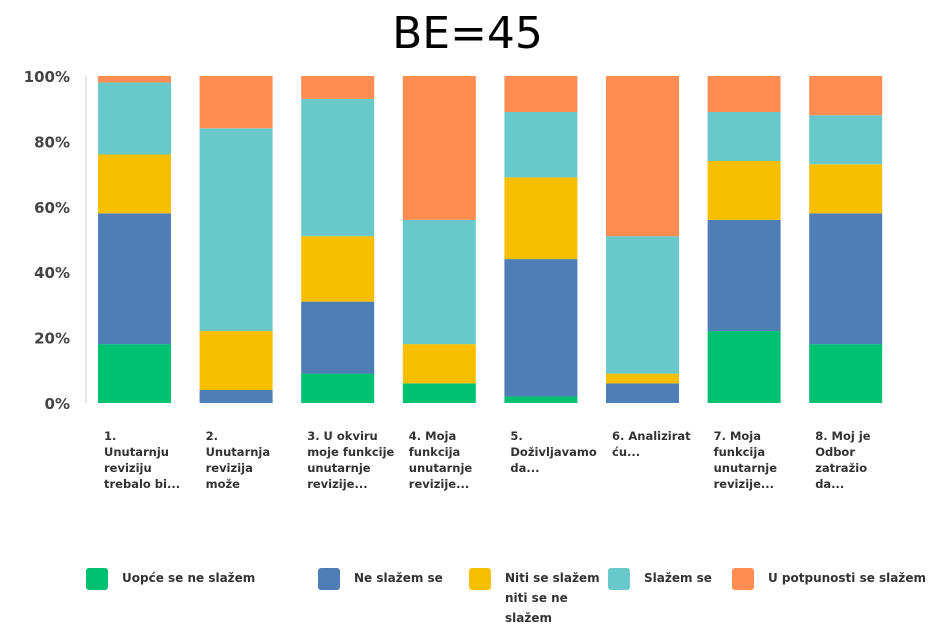 The height and width of the screenshot is (628, 935). I want to click on legend-item: U potpunosti se slažem, so click(829, 579).